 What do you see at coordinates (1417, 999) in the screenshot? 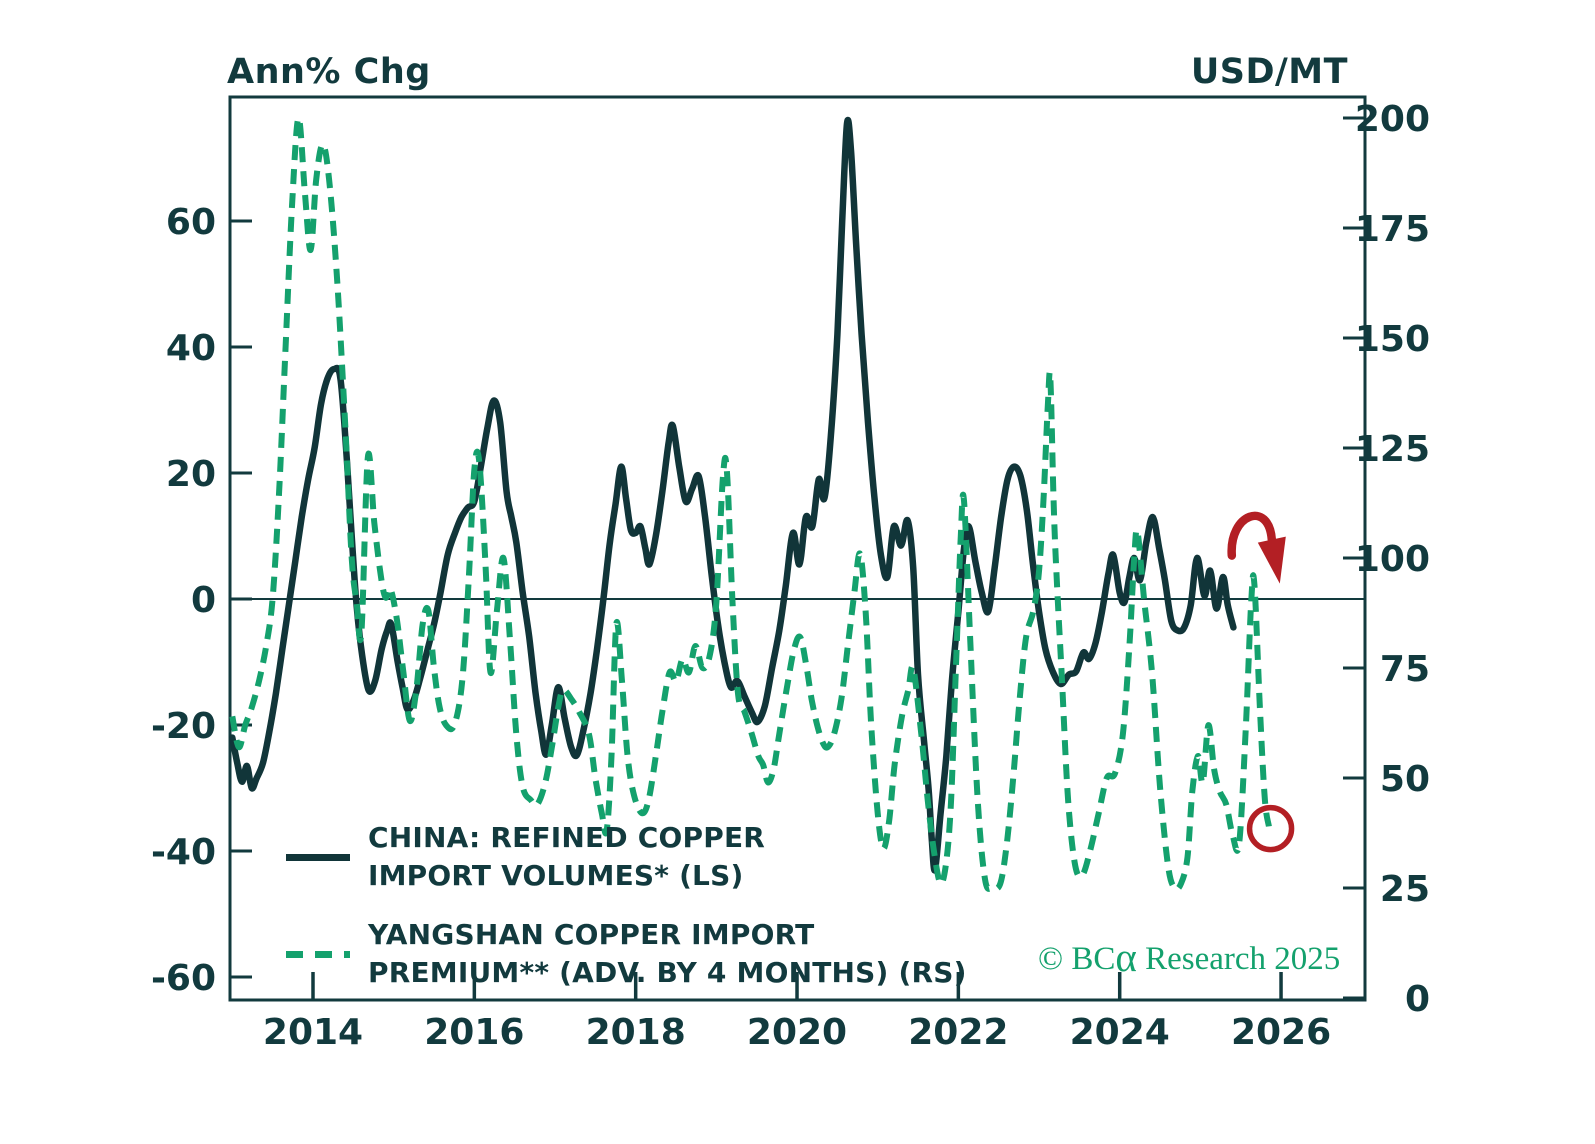
I see `right-axis-tick-label: 0` at bounding box center [1417, 999].